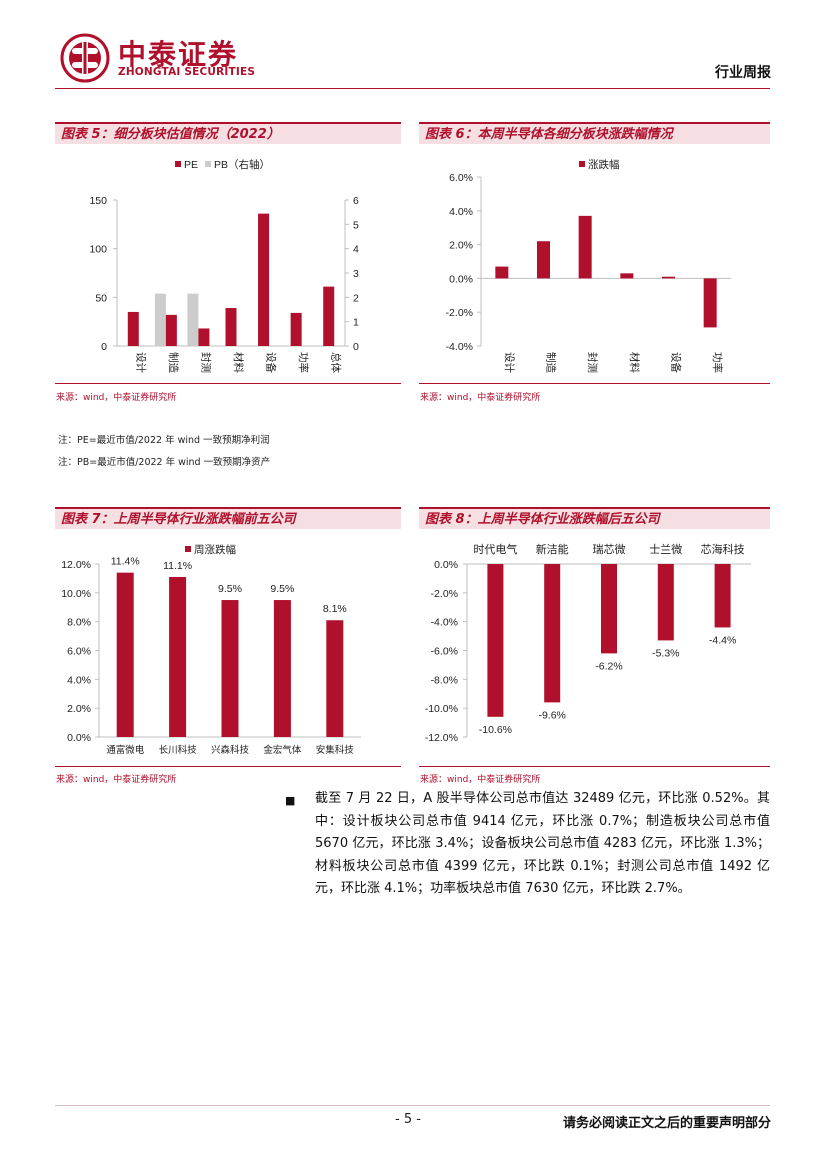 The height and width of the screenshot is (1169, 827). What do you see at coordinates (743, 73) in the screenshot?
I see `report-type-label: 行业周报` at bounding box center [743, 73].